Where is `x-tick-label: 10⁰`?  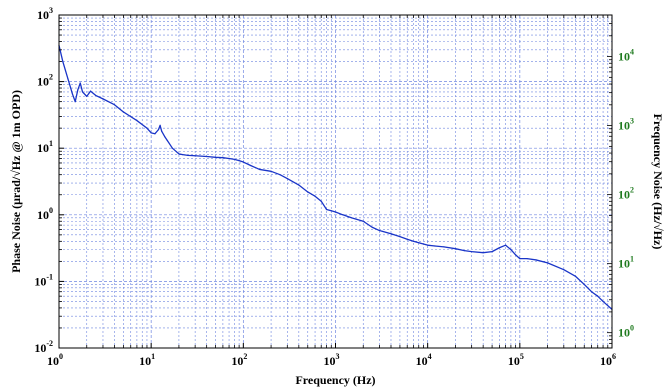
x-tick-label: 10⁰ is located at coordinates (55, 360).